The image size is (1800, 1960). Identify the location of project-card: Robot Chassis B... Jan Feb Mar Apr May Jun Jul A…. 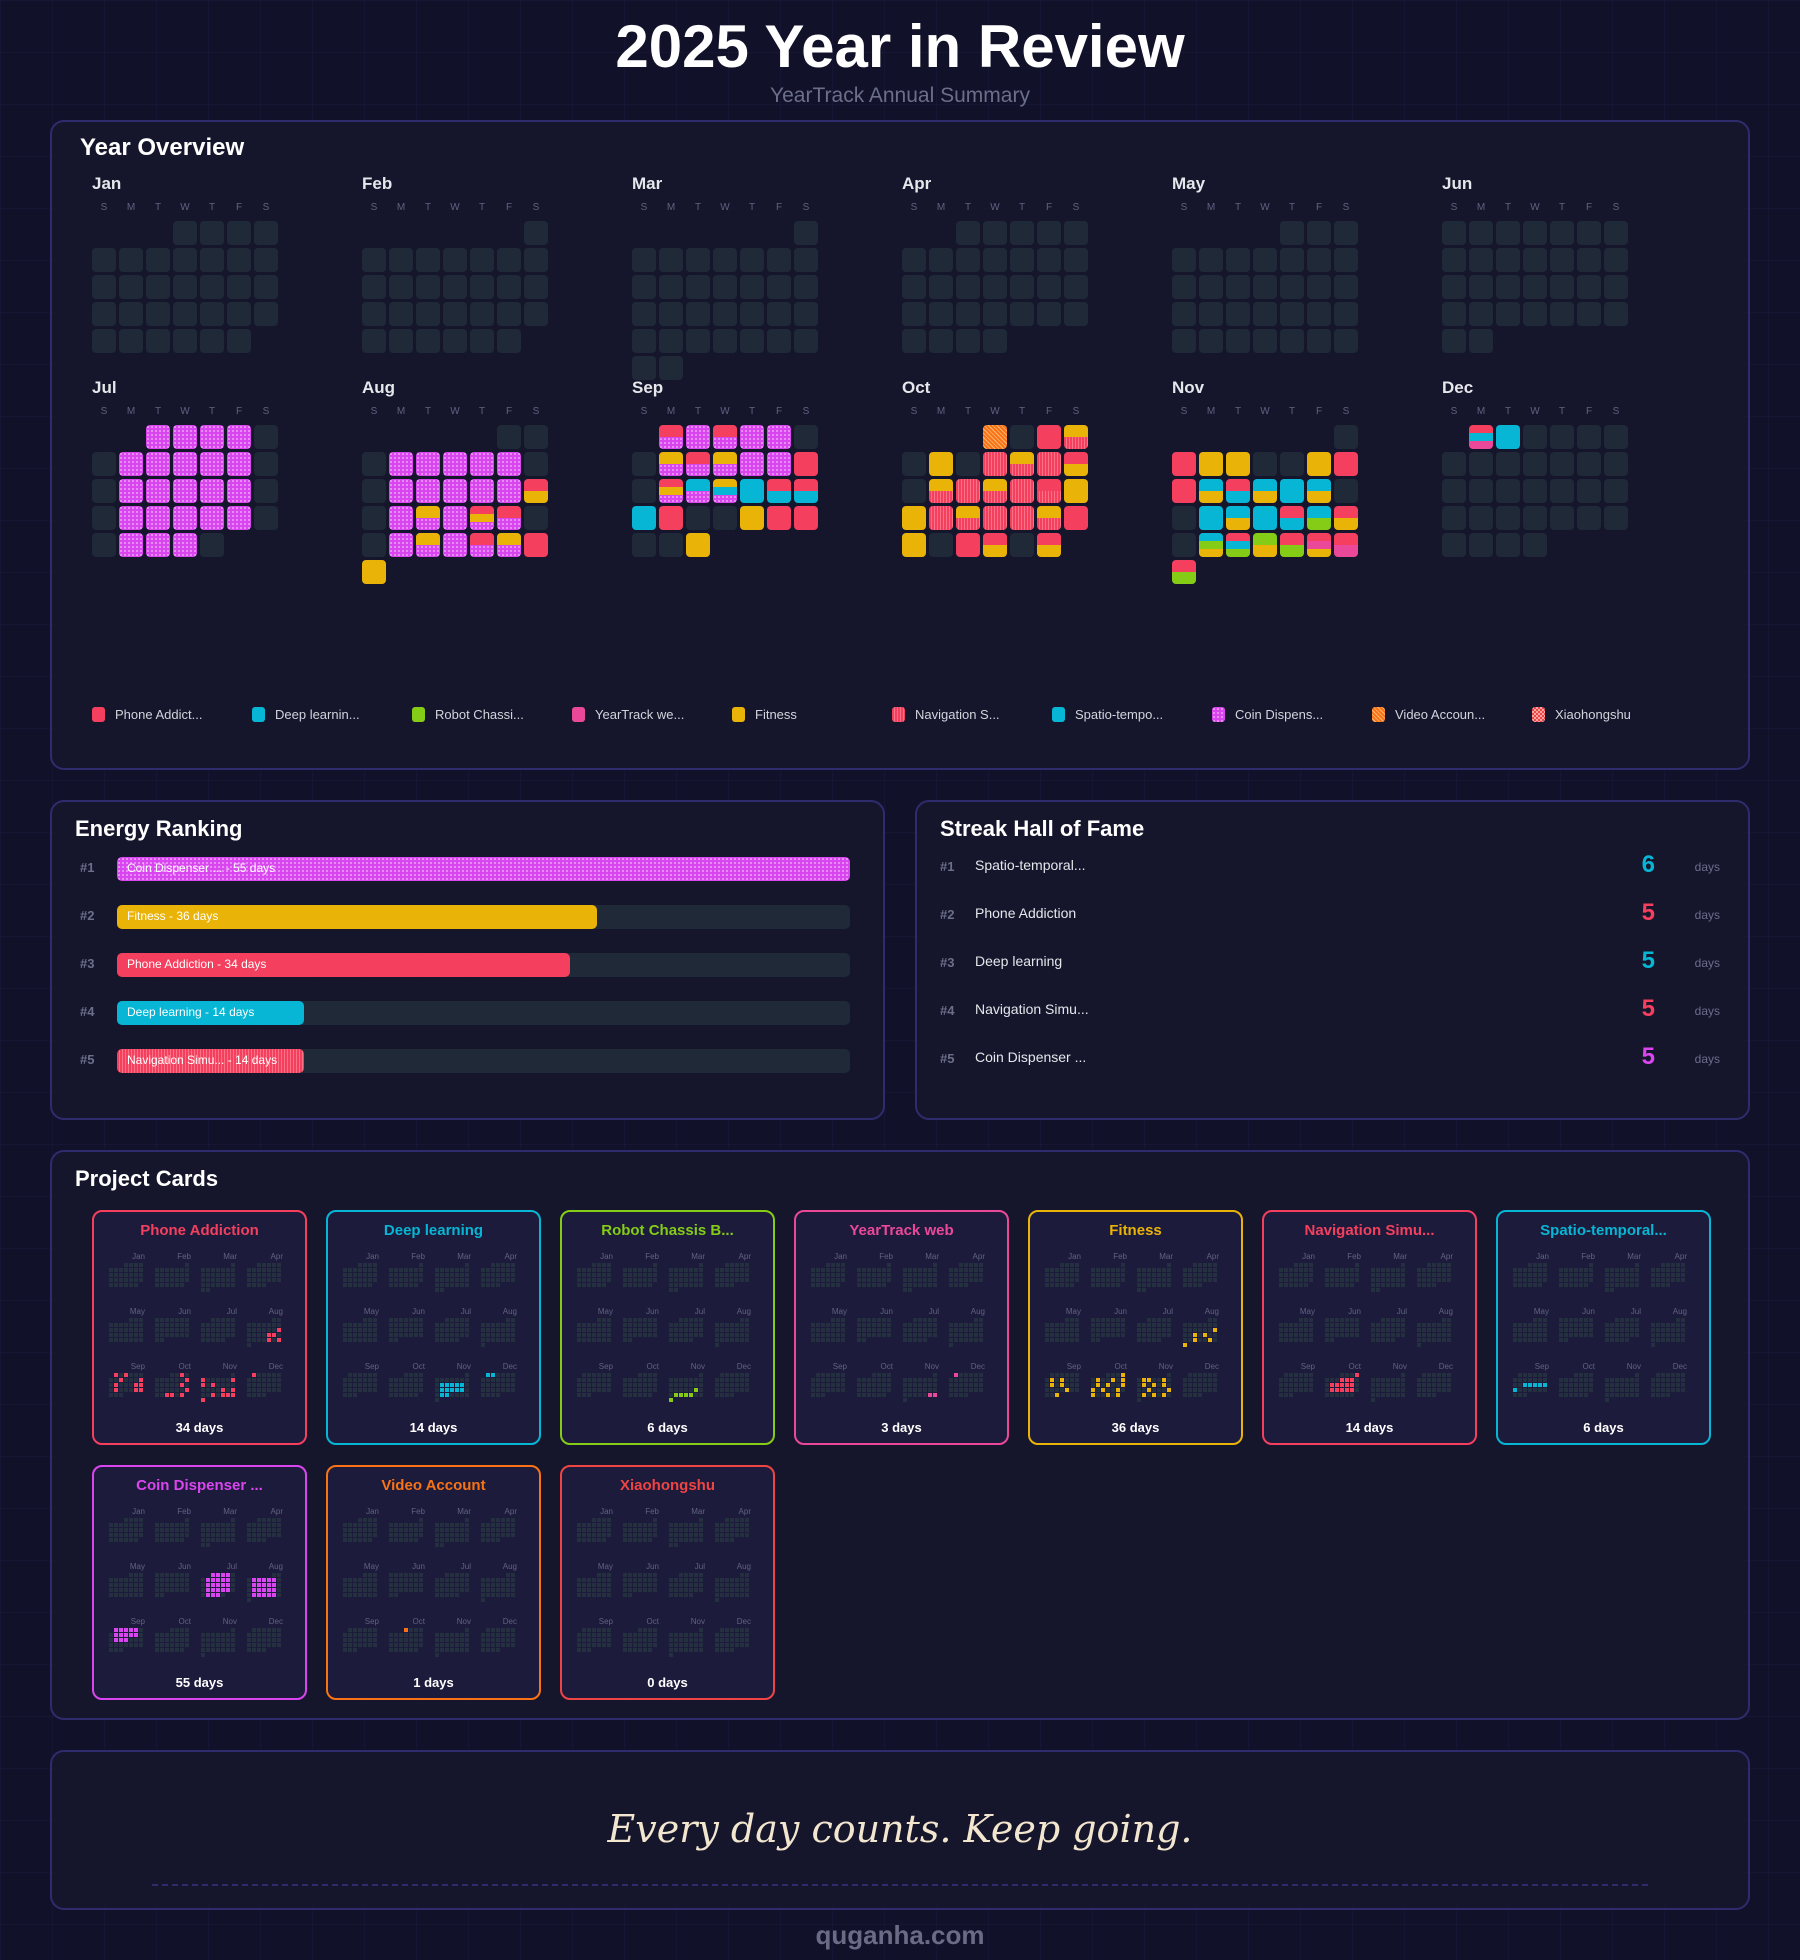
(667, 1327).